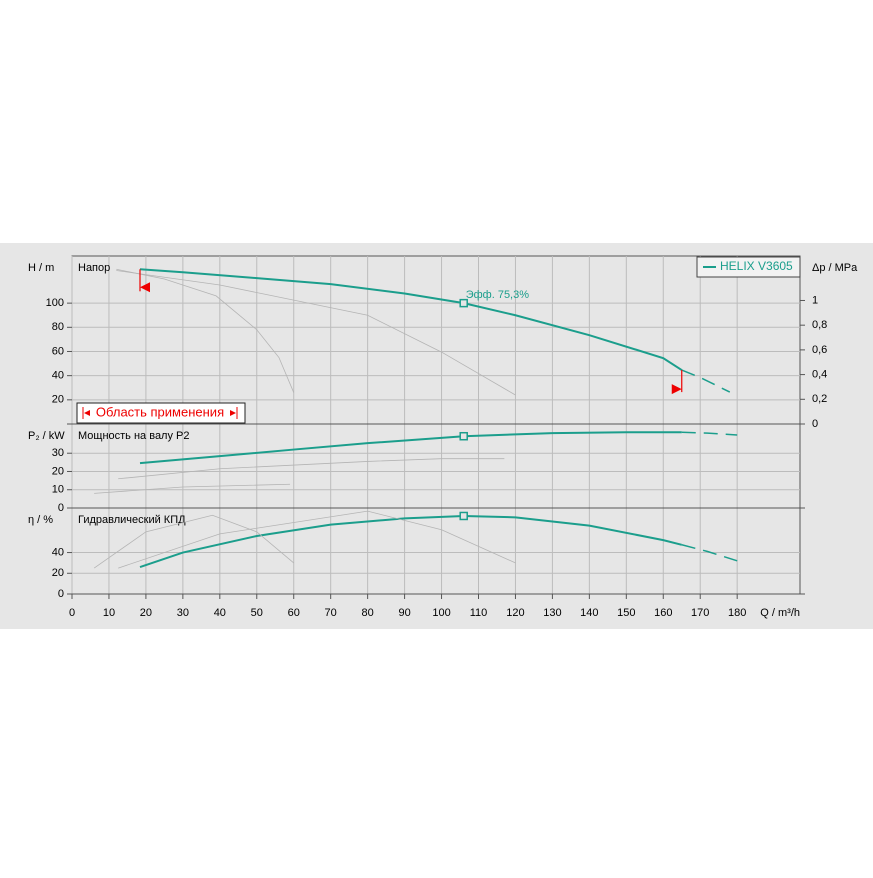  What do you see at coordinates (58, 490) in the screenshot?
I see `y-tick-label: 10` at bounding box center [58, 490].